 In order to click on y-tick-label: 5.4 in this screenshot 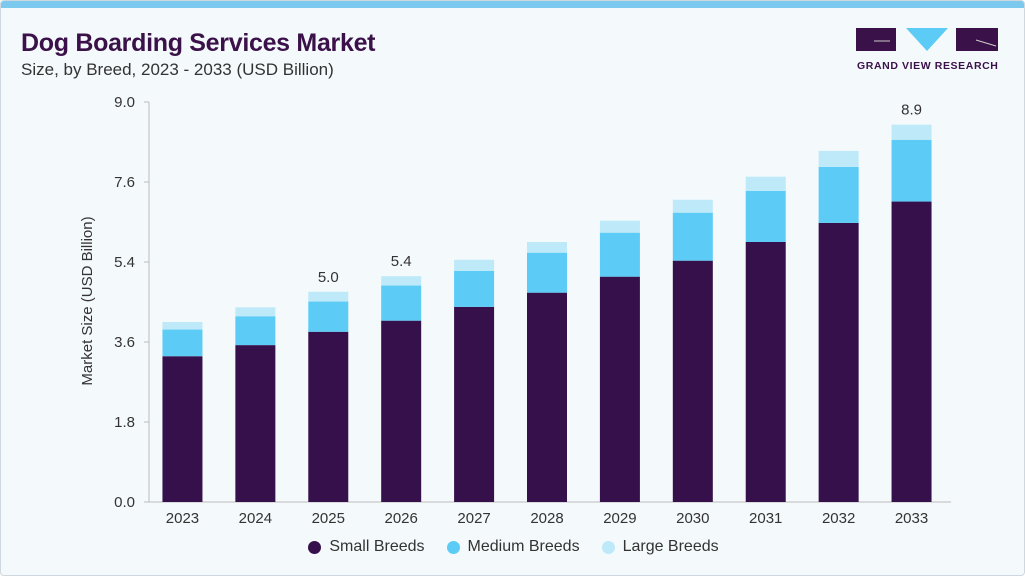, I will do `click(124, 262)`.